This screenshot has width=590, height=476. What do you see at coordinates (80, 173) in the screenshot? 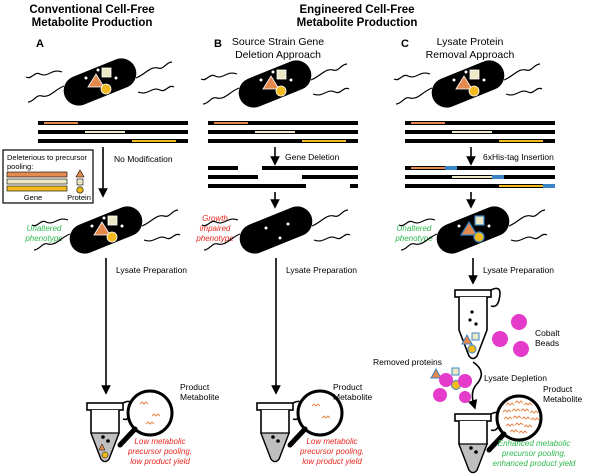
I see `triangle-protein-icon` at bounding box center [80, 173].